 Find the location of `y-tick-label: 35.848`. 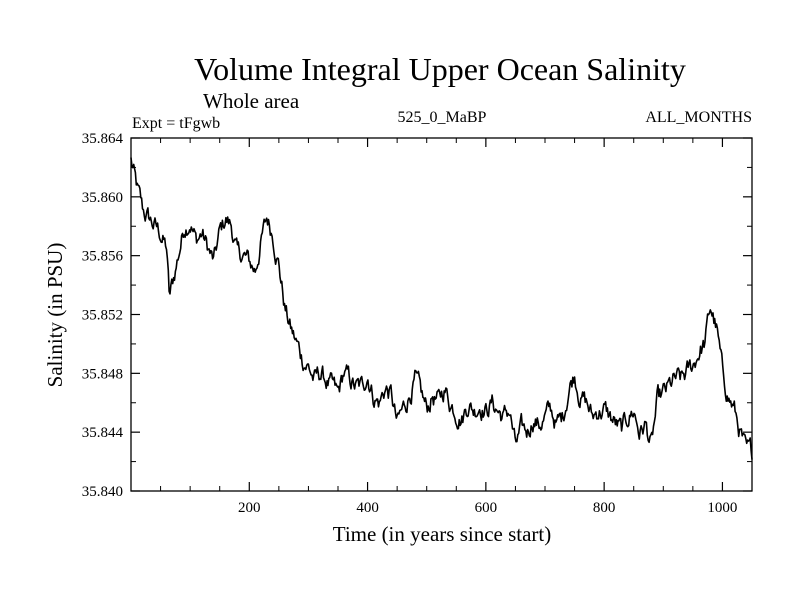

y-tick-label: 35.848 is located at coordinates (102, 374).